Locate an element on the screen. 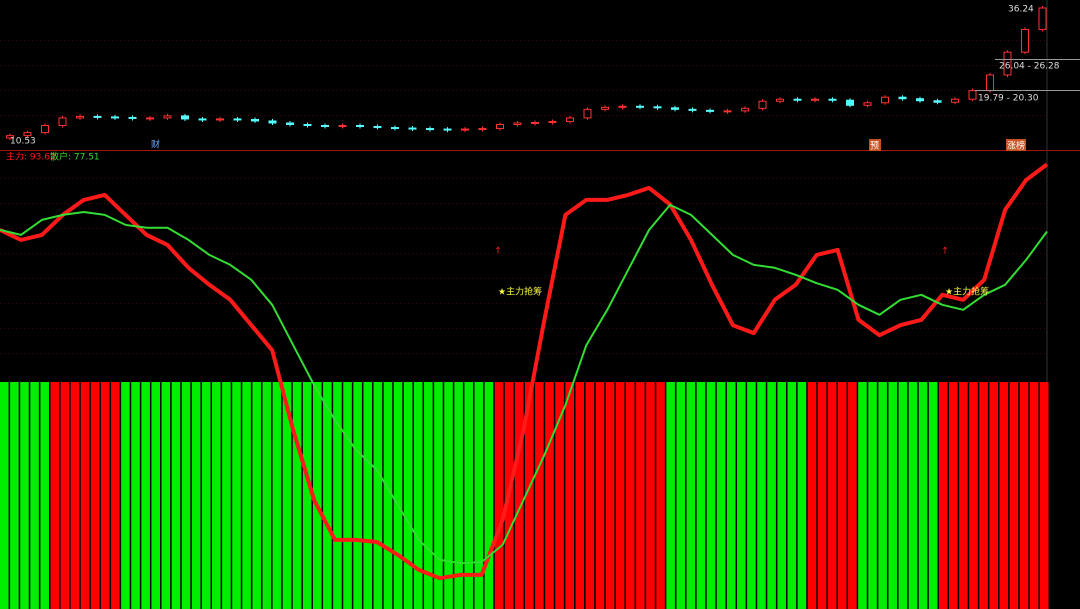 The image size is (1080, 609). price-label: 26.04 - 26.28 is located at coordinates (1029, 67).